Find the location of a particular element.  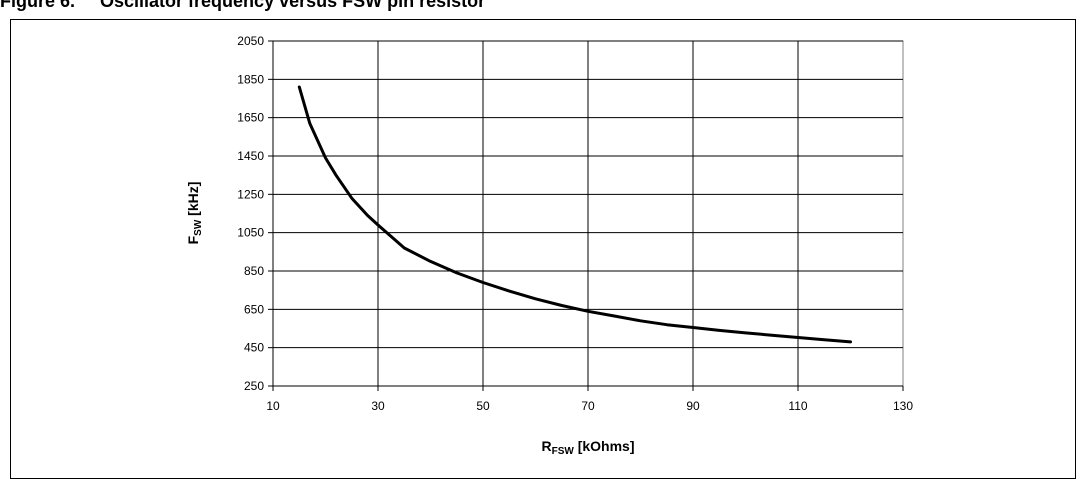

x-axis-title: RFSW [kOhms] is located at coordinates (587, 447).